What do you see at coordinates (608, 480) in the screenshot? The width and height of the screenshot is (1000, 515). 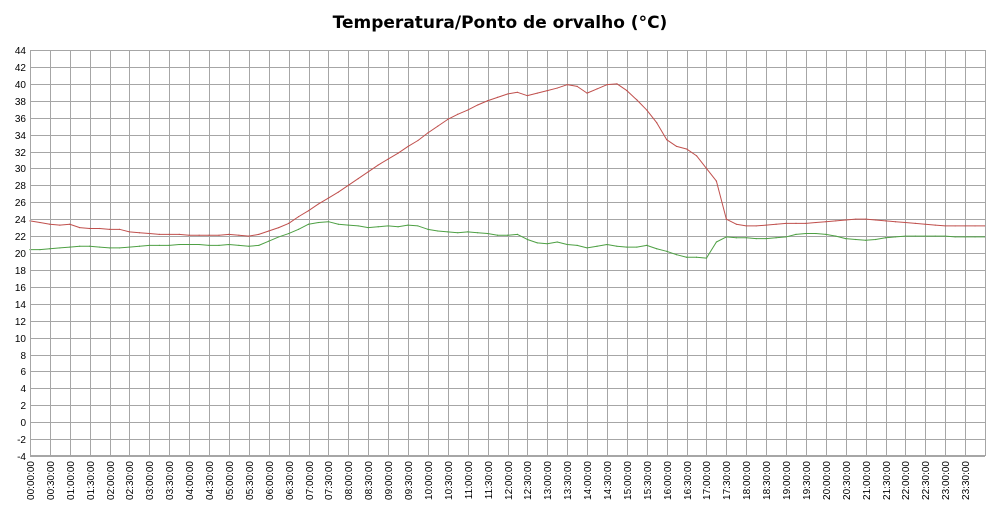 I see `x-tick-label: 14:30:00` at bounding box center [608, 480].